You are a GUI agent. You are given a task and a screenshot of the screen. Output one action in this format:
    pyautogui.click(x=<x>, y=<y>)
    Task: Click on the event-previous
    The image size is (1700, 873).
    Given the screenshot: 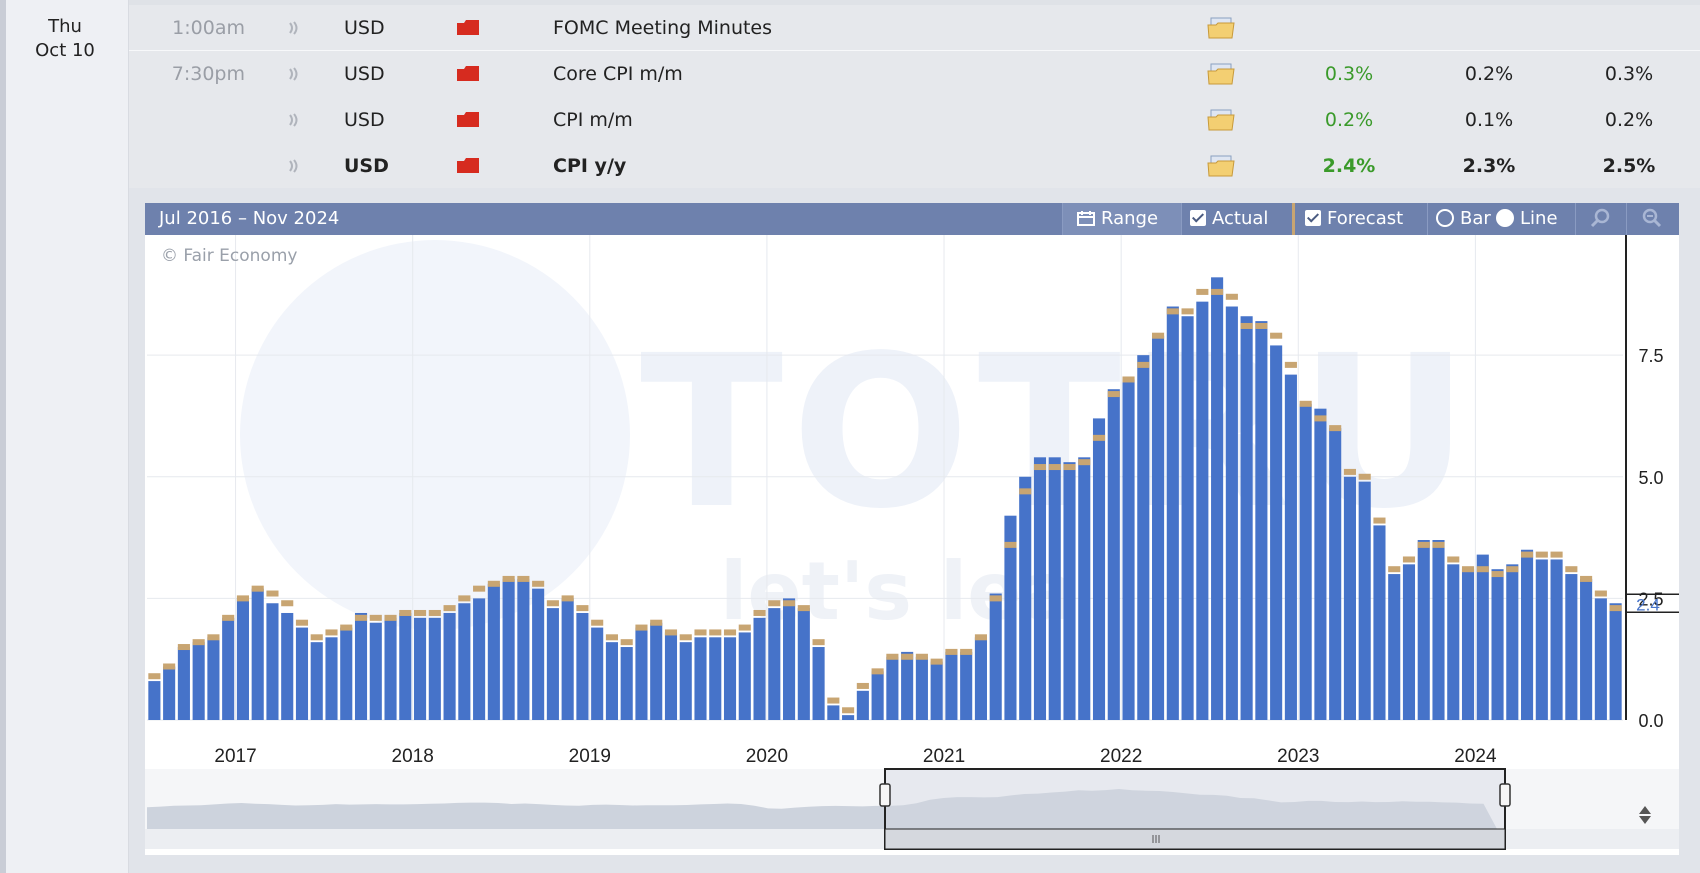 What is the action you would take?
    pyautogui.click(x=1629, y=28)
    